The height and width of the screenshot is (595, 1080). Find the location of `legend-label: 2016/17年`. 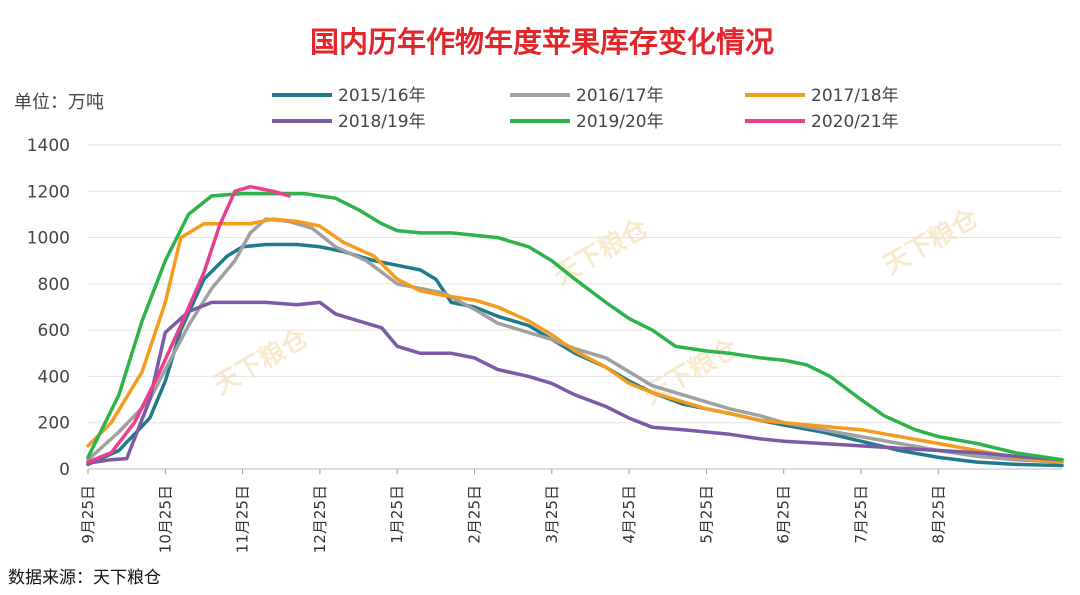

legend-label: 2016/17年 is located at coordinates (620, 96).